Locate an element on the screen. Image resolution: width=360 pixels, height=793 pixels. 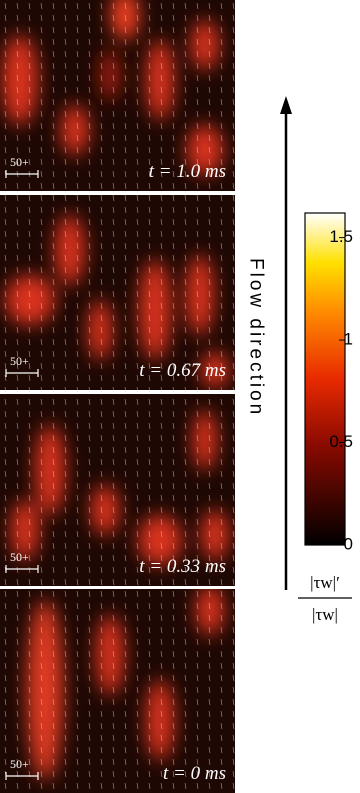
colorbar-tick-label: 0 is located at coordinates (348, 543).